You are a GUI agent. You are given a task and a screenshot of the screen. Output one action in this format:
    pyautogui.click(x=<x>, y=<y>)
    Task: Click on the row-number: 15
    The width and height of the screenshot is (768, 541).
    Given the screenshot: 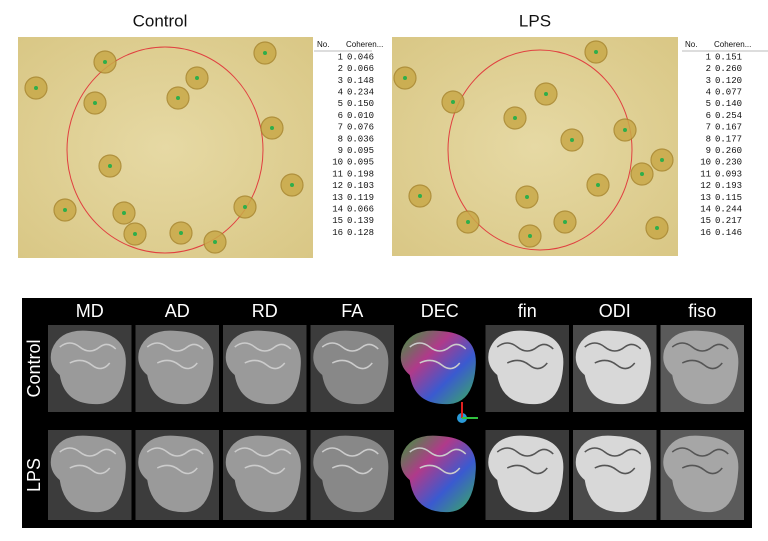 What is the action you would take?
    pyautogui.click(x=705, y=221)
    